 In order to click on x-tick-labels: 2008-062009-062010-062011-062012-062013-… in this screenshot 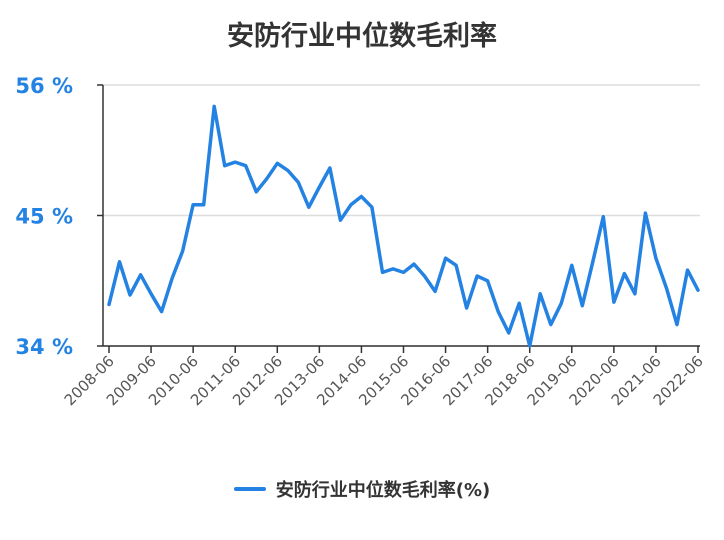, I will do `click(384, 380)`.